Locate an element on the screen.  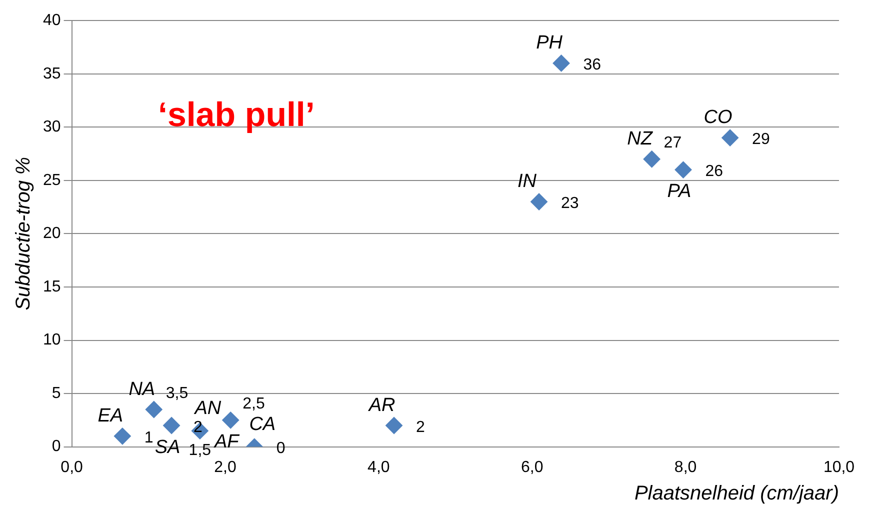
x-tick-label: 2,0 is located at coordinates (225, 467).